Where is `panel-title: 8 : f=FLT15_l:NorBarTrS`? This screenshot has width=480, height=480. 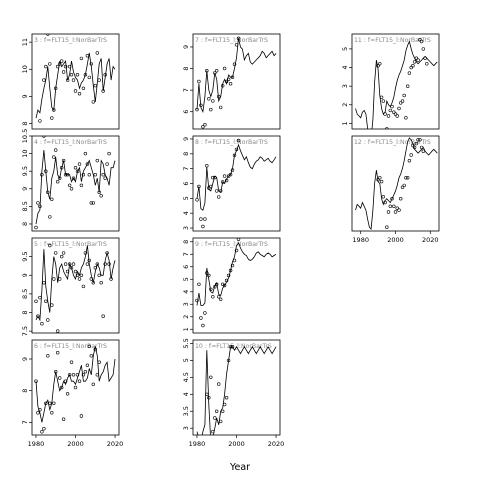 panel-title: 8 : f=FLT15_l:NorBarTrS is located at coordinates (231, 142).